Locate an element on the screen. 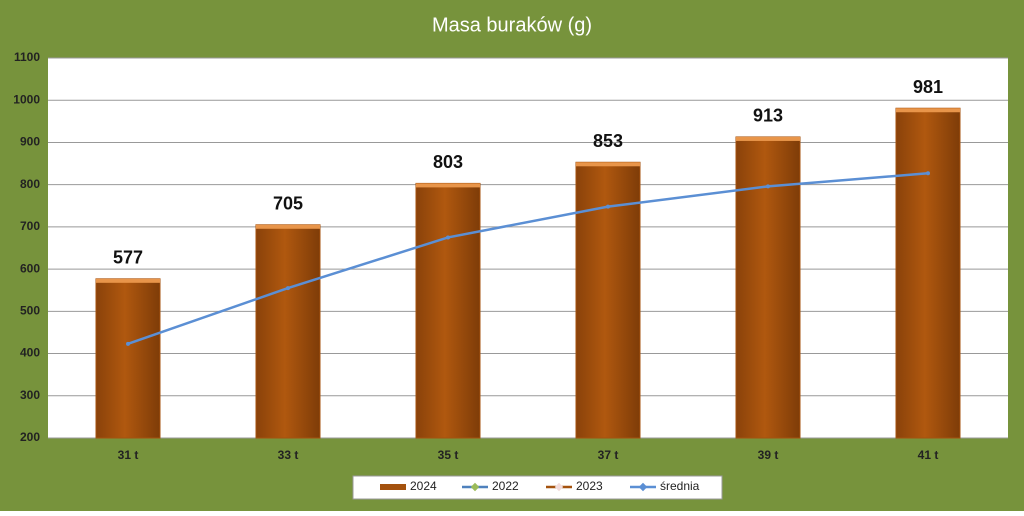  y-tick-label: 200 is located at coordinates (30, 437).